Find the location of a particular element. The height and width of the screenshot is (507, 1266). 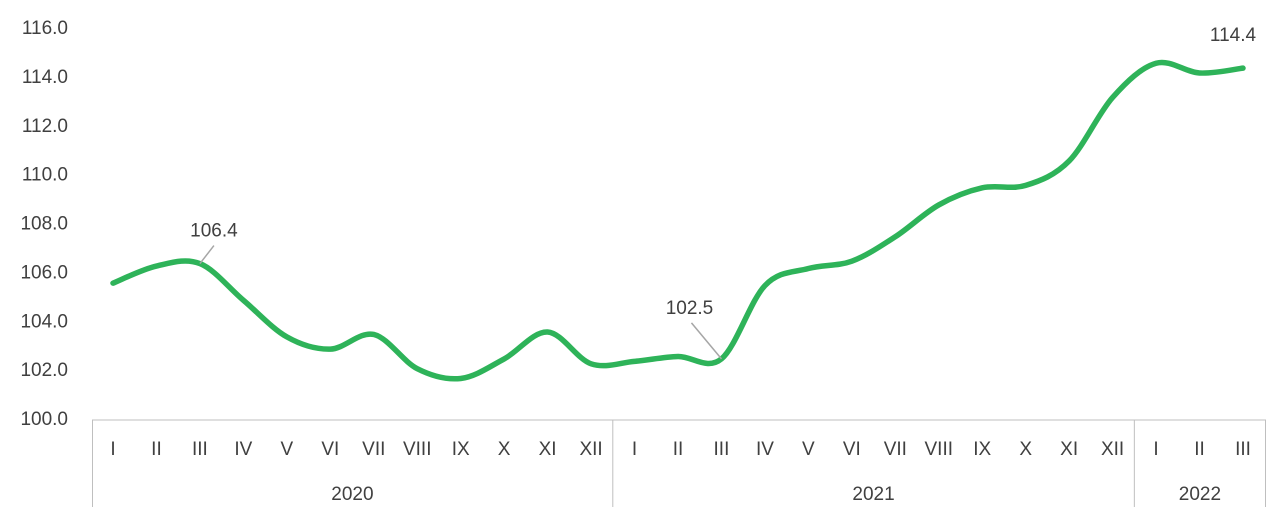

y-tick-label: 106.0 is located at coordinates (44, 272).